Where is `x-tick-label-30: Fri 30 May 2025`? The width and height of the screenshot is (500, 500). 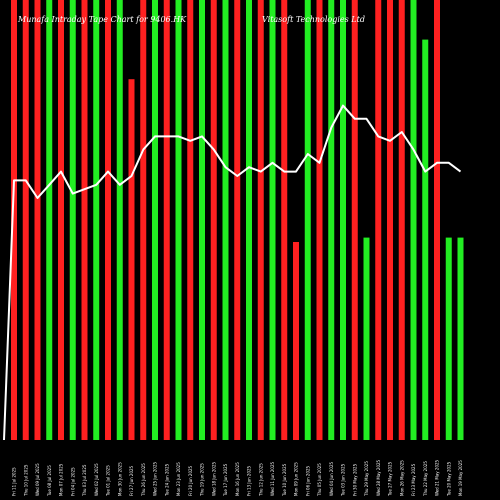
x-tick-label-30: Fri 30 May 2025 is located at coordinates (354, 479).